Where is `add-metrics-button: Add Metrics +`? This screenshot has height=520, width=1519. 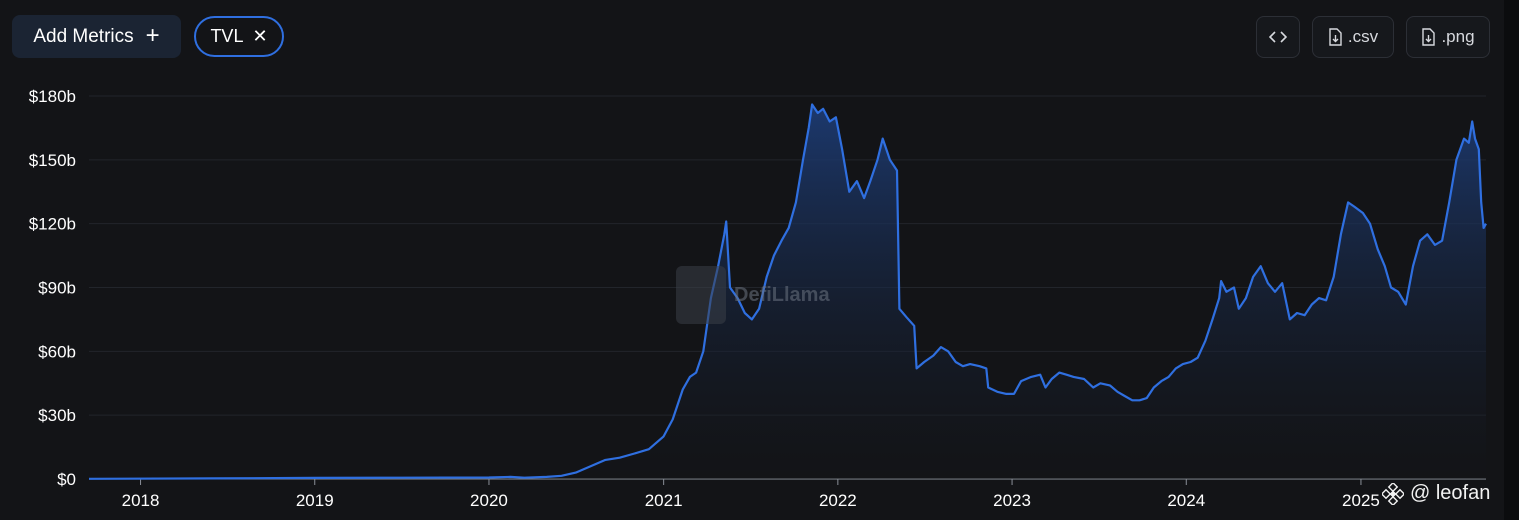
add-metrics-button: Add Metrics + is located at coordinates (96, 36).